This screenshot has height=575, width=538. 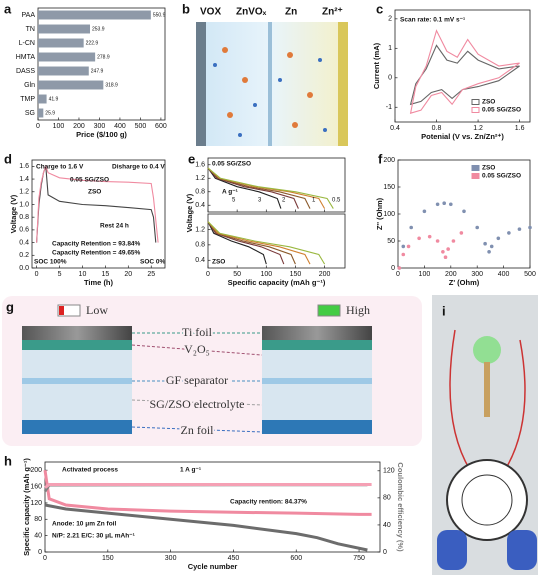 What do you see at coordinates (317, 380) in the screenshot?
I see `cell-right` at bounding box center [317, 380].